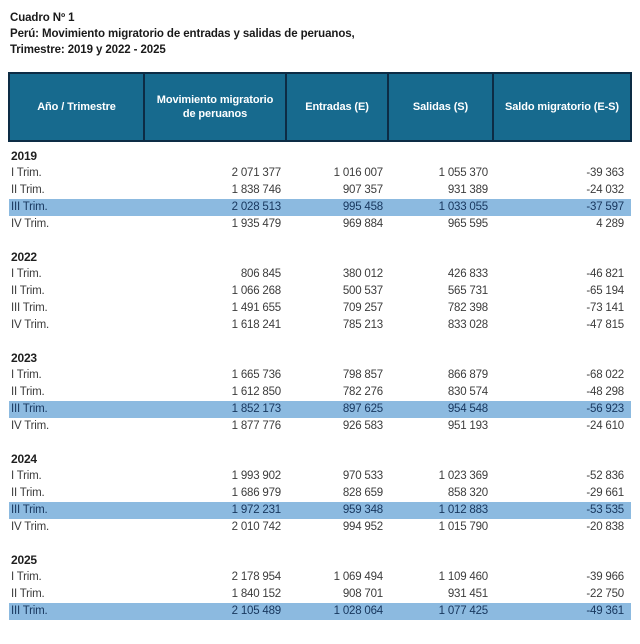  What do you see at coordinates (320, 409) in the screenshot?
I see `table-row: III Trim. 1 852 173 897 625 954 548 -56 923` at bounding box center [320, 409].